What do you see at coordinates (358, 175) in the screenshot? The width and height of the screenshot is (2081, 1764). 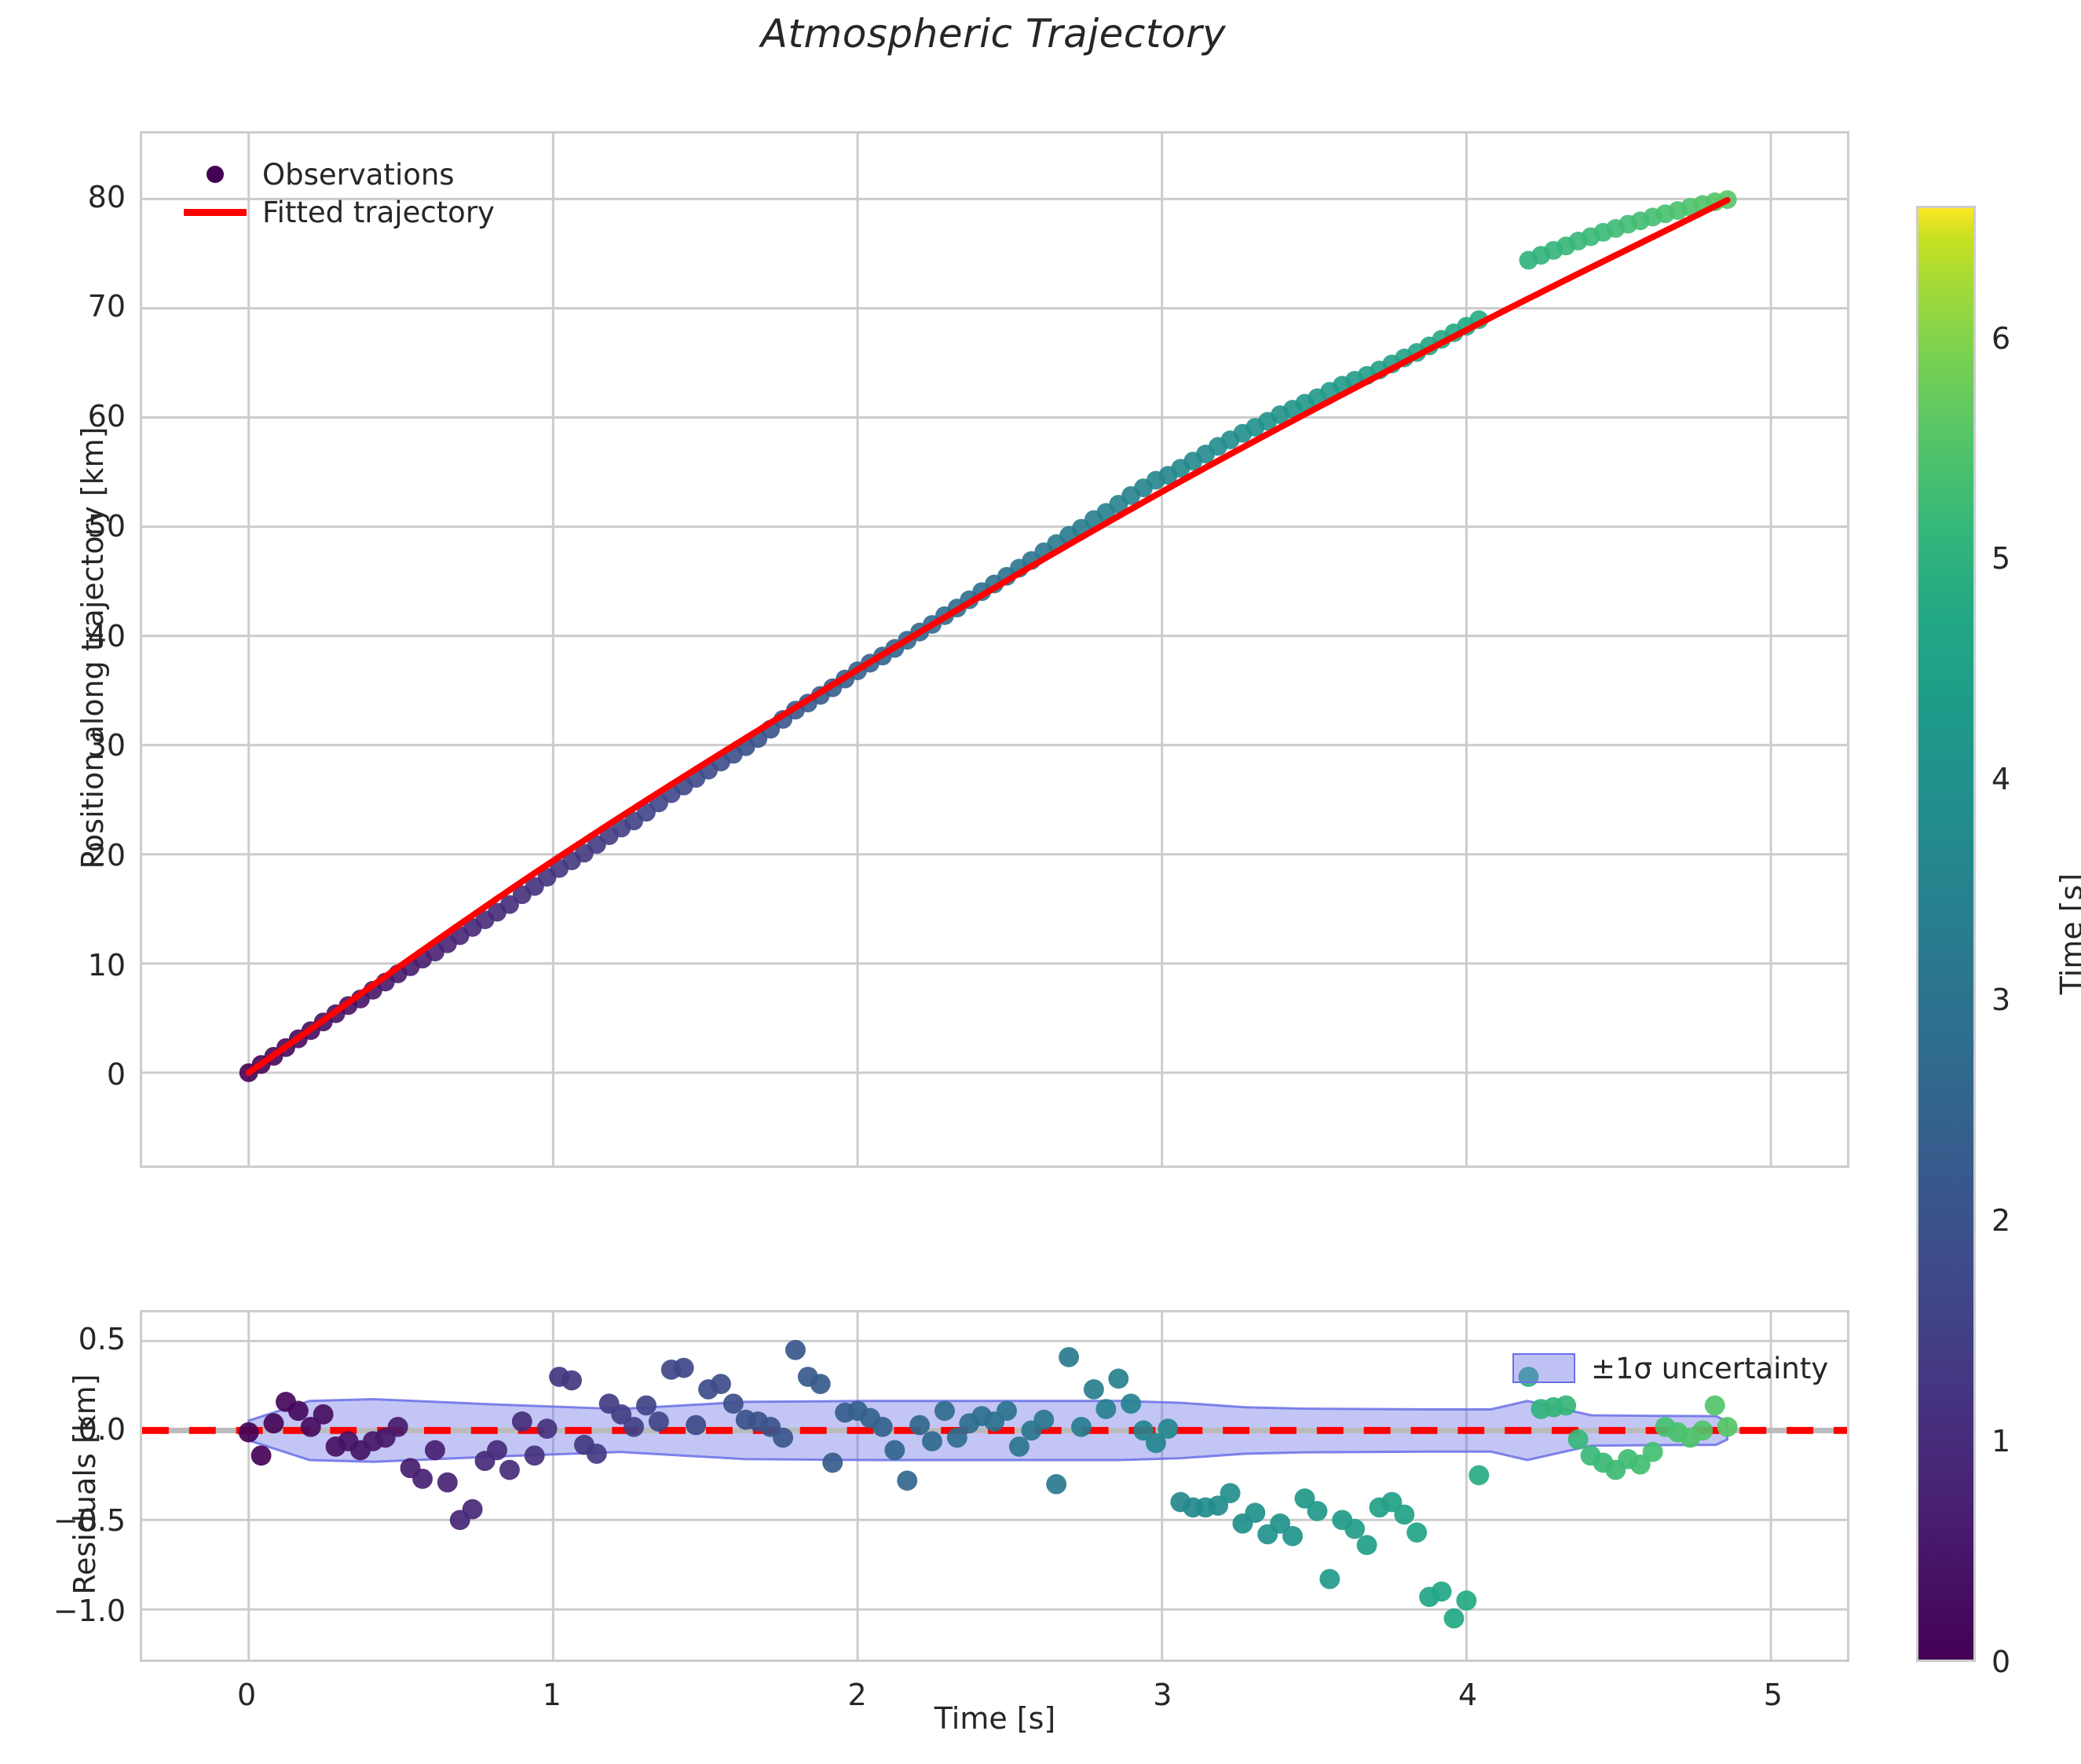 I see `legend-label-observations: Observations` at bounding box center [358, 175].